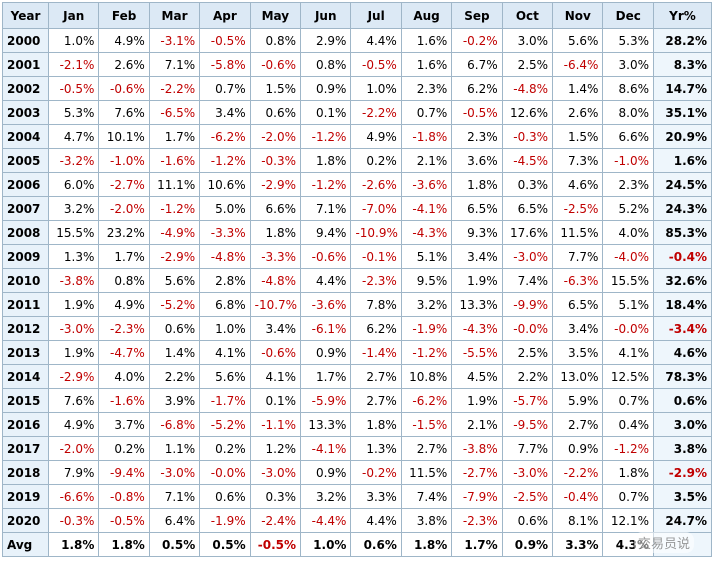  What do you see at coordinates (174, 184) in the screenshot?
I see `cell: 11.1%` at bounding box center [174, 184].